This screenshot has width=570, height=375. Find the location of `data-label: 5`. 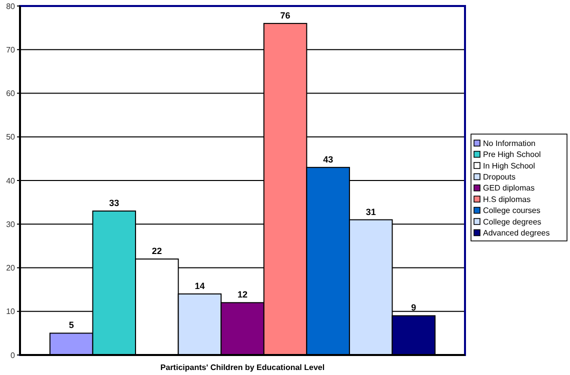

data-label: 5 is located at coordinates (71, 325).